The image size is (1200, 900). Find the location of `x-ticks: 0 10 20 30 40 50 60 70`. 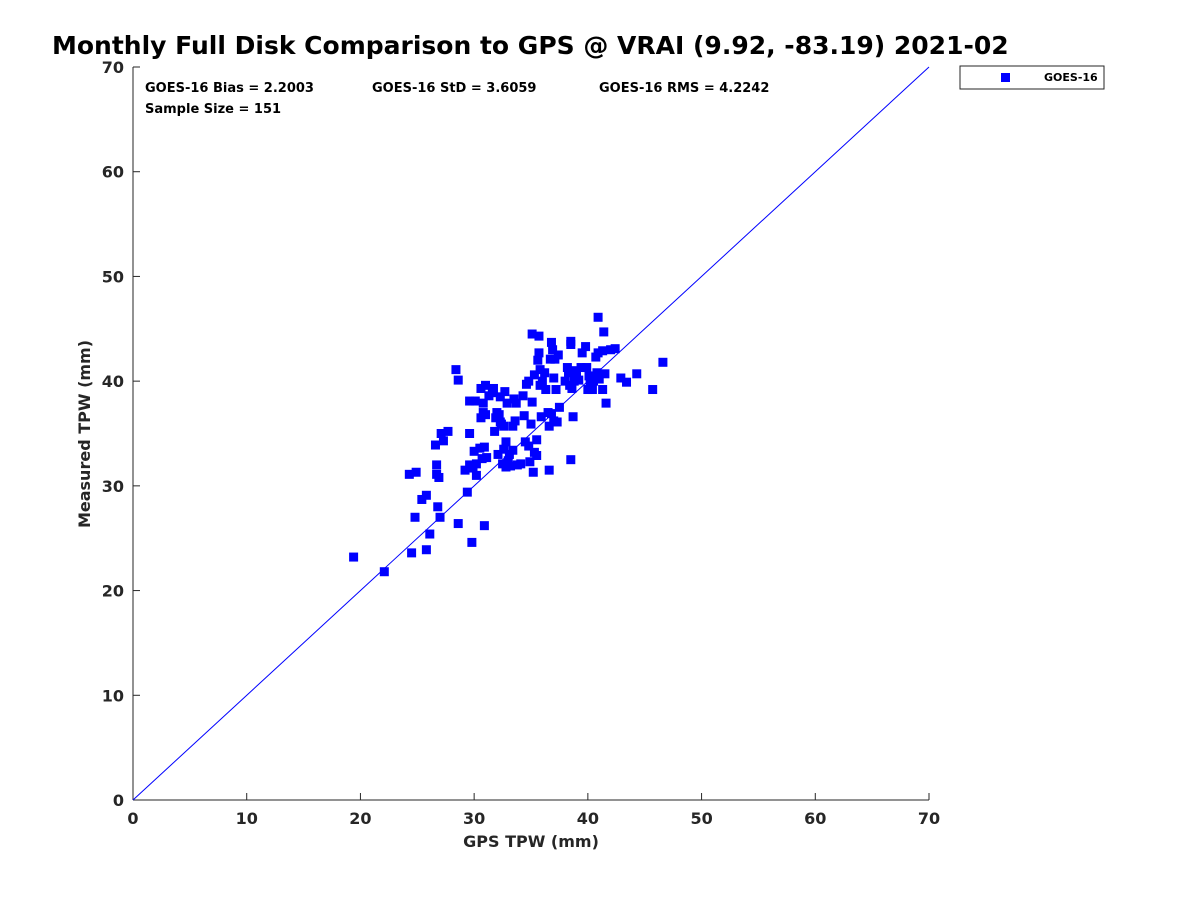

x-ticks: 0 10 20 30 40 50 60 70 is located at coordinates (533, 810).